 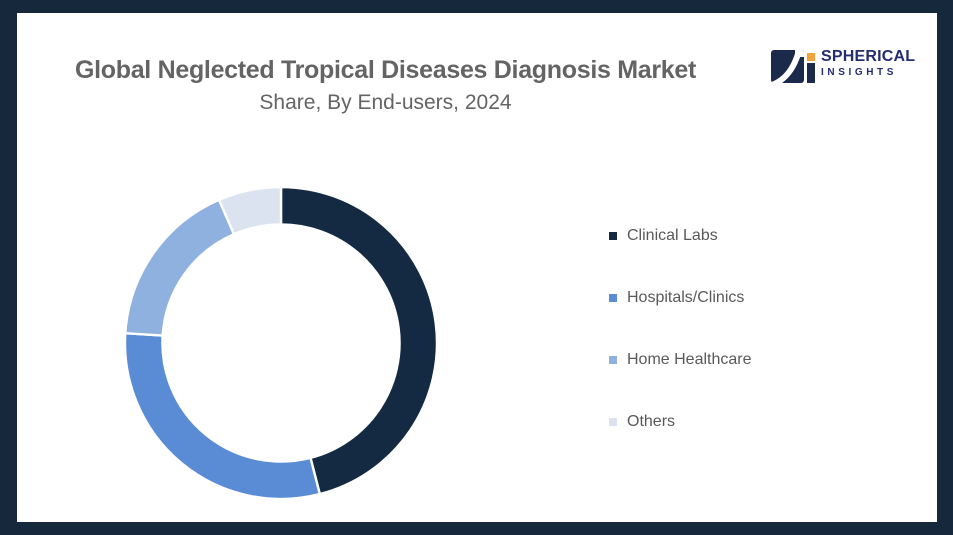 What do you see at coordinates (686, 297) in the screenshot?
I see `legend-label: Hospitals/Clinics` at bounding box center [686, 297].